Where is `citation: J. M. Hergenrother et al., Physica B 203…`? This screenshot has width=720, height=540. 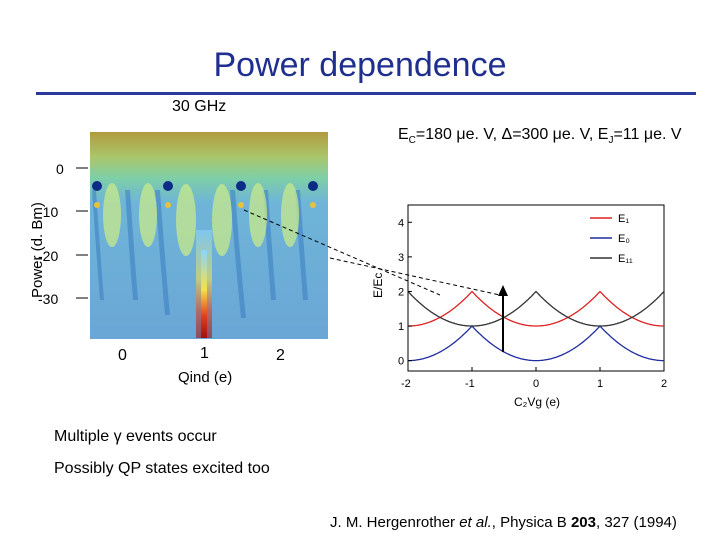 citation: J. M. Hergenrother et al., Physica B 203… is located at coordinates (503, 522).